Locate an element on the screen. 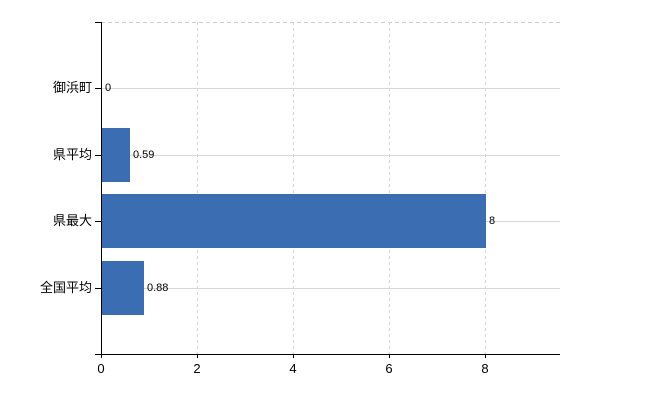 This screenshot has width=650, height=400. bar-value-label: 0 is located at coordinates (108, 88).